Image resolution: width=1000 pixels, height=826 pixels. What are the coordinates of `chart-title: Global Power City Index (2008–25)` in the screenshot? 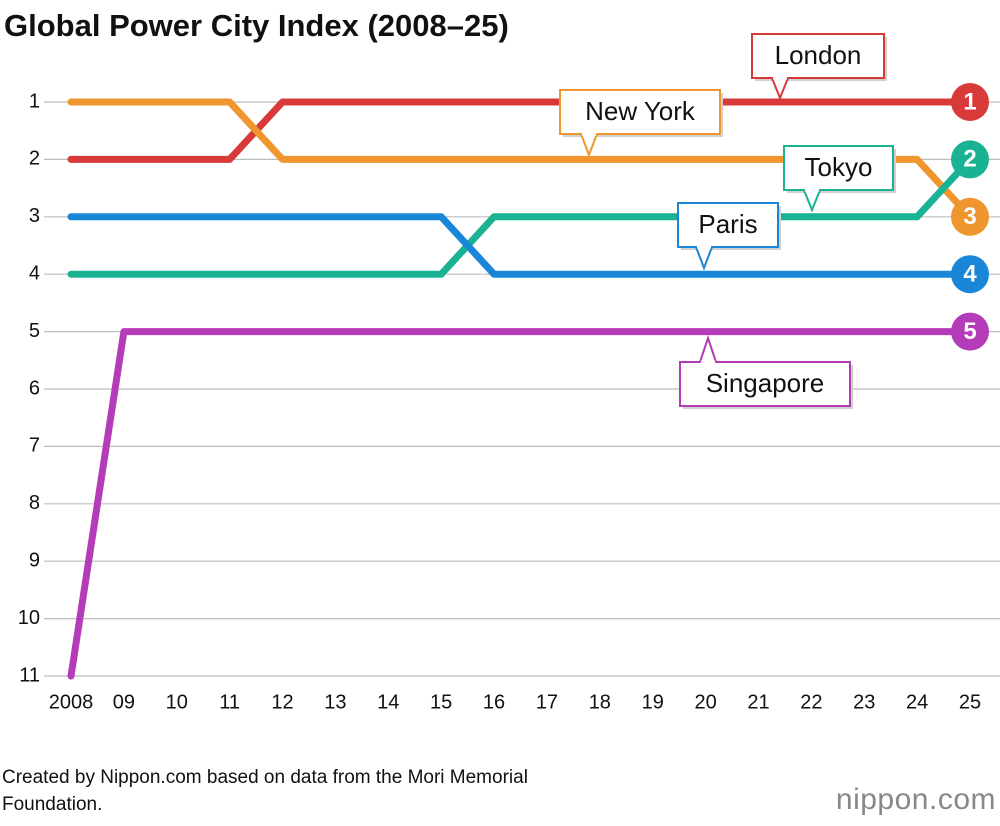 It's located at (256, 25).